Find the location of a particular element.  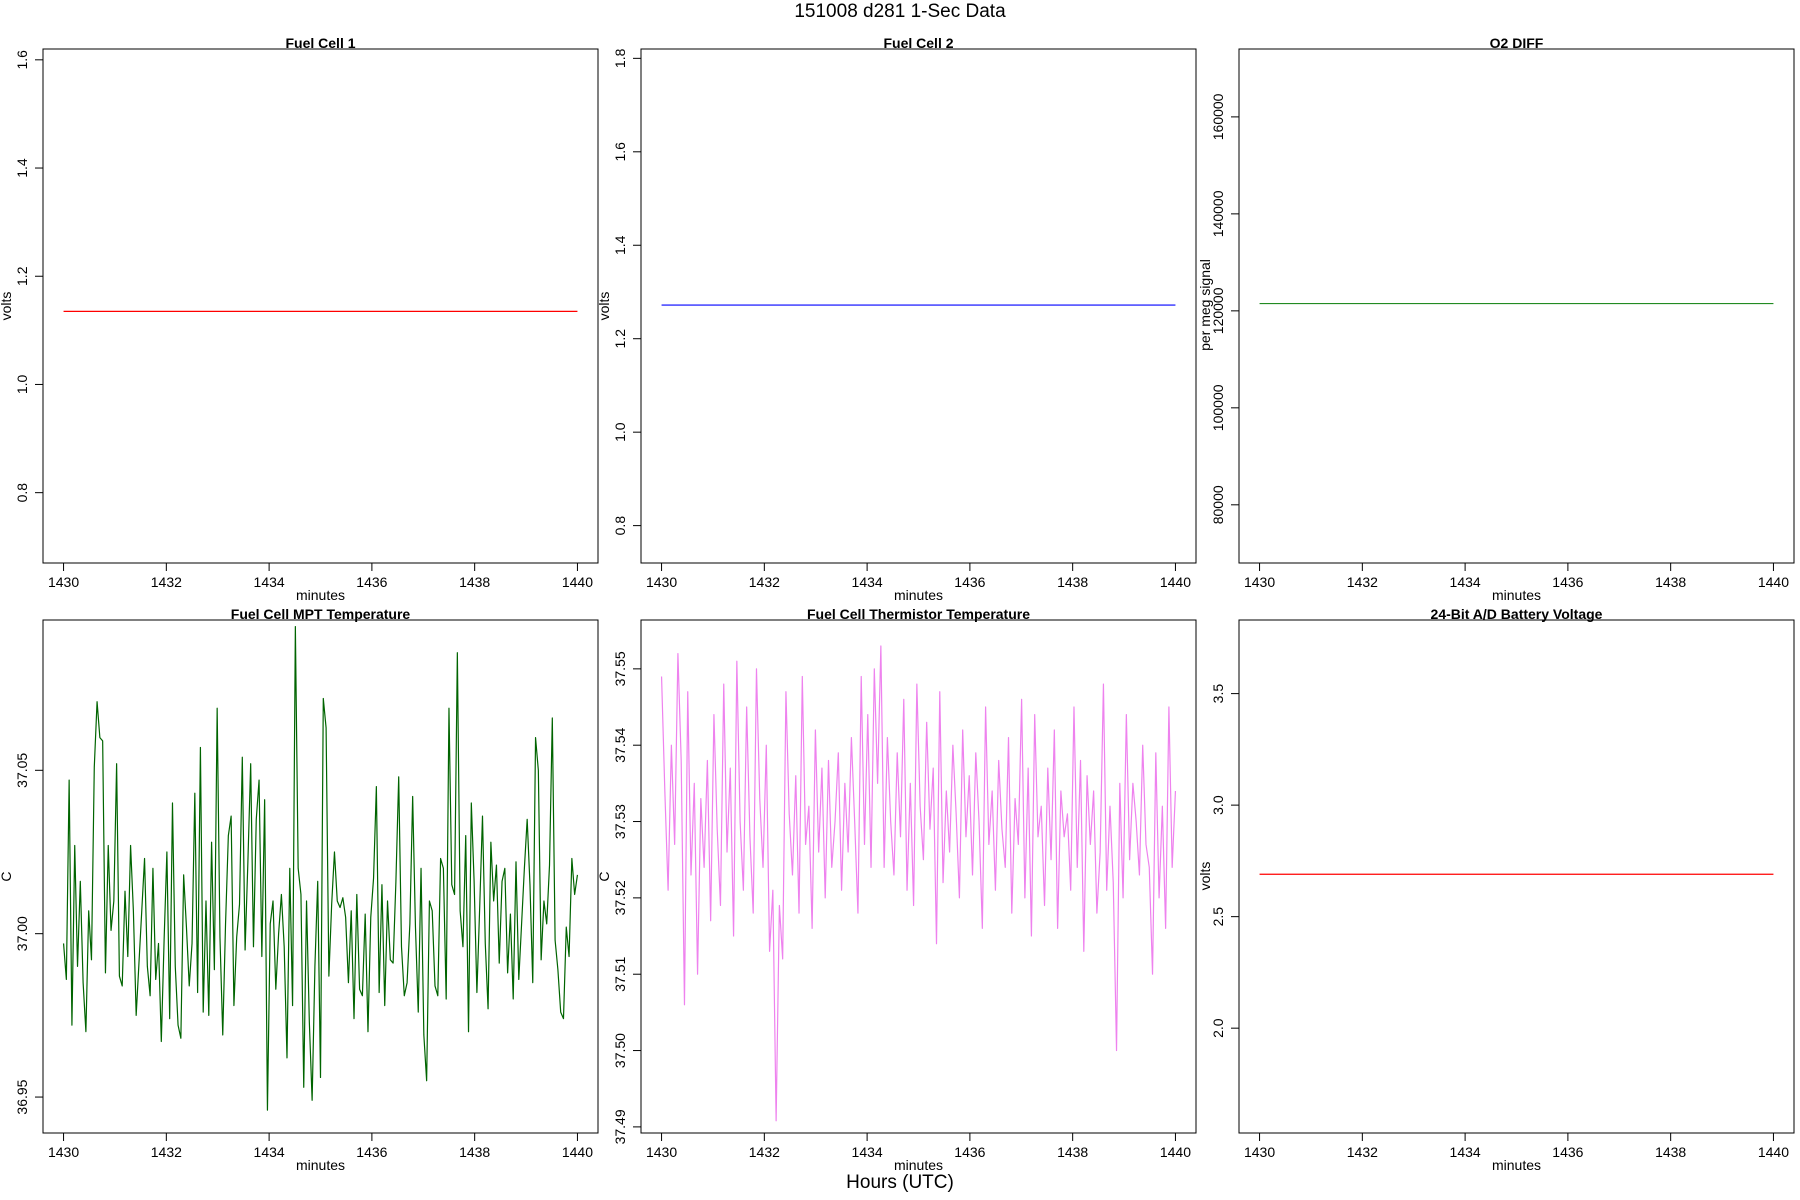

y-tick-label: 1.8 is located at coordinates (620, 58).